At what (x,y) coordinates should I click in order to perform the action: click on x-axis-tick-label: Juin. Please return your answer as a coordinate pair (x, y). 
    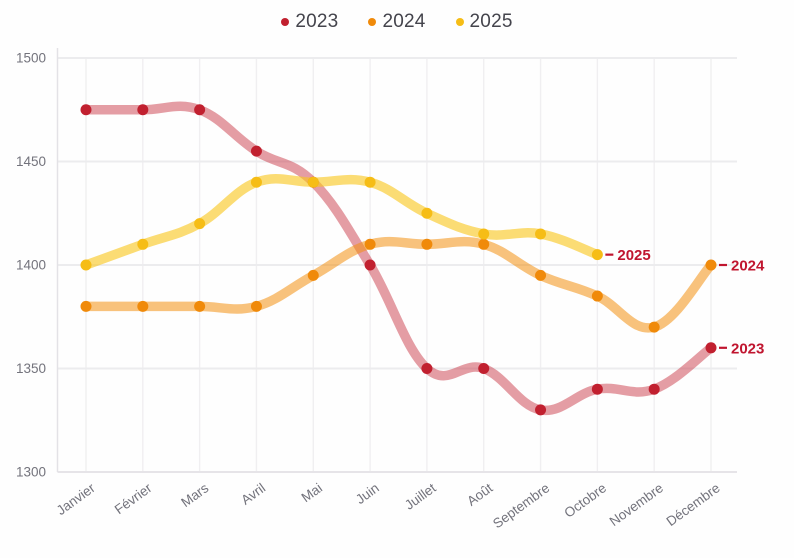
    Looking at the image, I should click on (367, 493).